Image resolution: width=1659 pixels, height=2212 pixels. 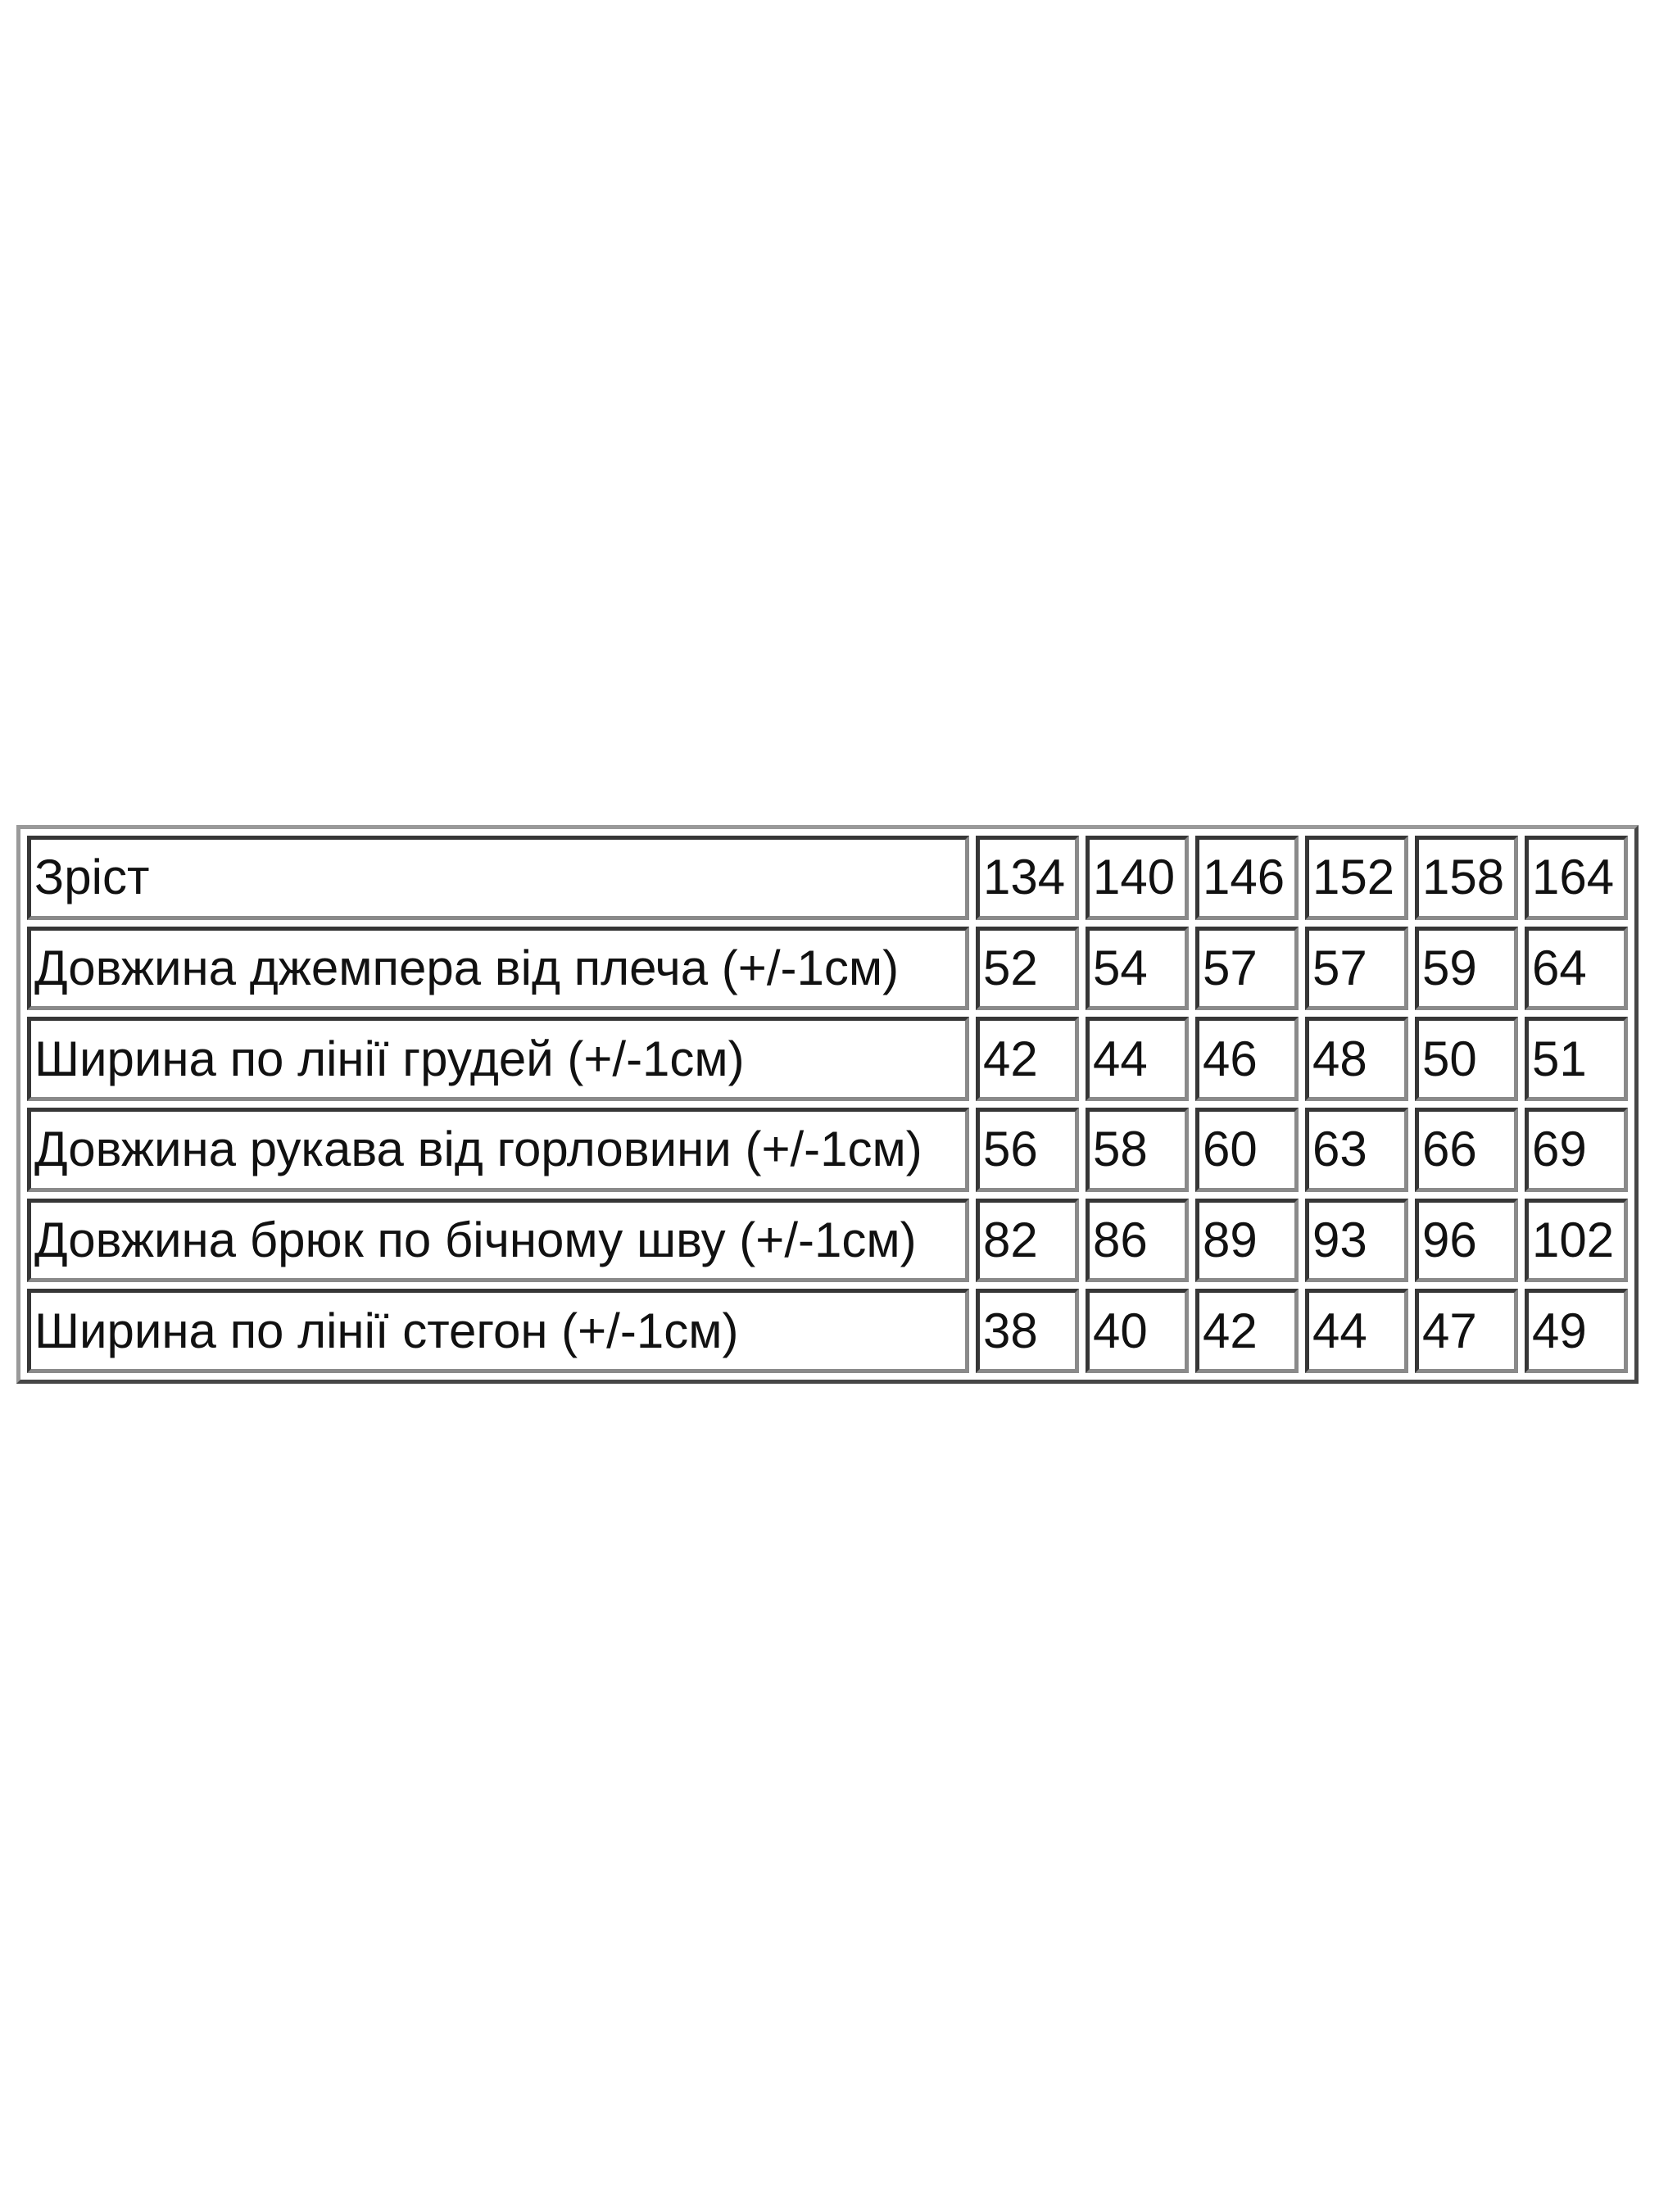 What do you see at coordinates (498, 1059) in the screenshot?
I see `measurement-label: Ширина по лінії грудей (+/-1см)` at bounding box center [498, 1059].